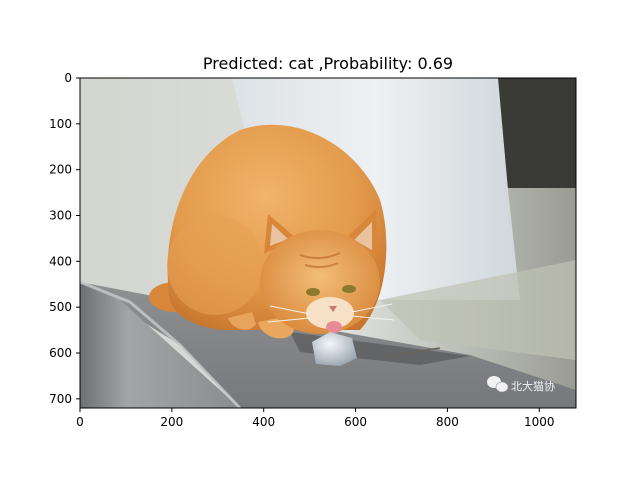  What do you see at coordinates (279, 235) in the screenshot?
I see `cat-ear-left-inner` at bounding box center [279, 235].